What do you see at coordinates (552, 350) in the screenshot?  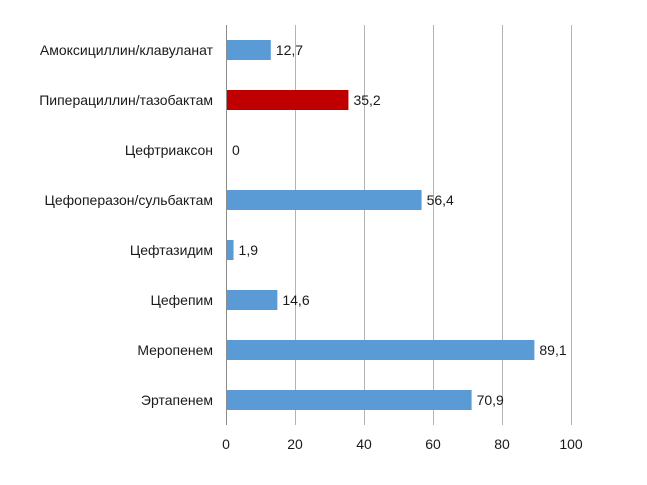 I see `data-label: 89,1` at bounding box center [552, 350].